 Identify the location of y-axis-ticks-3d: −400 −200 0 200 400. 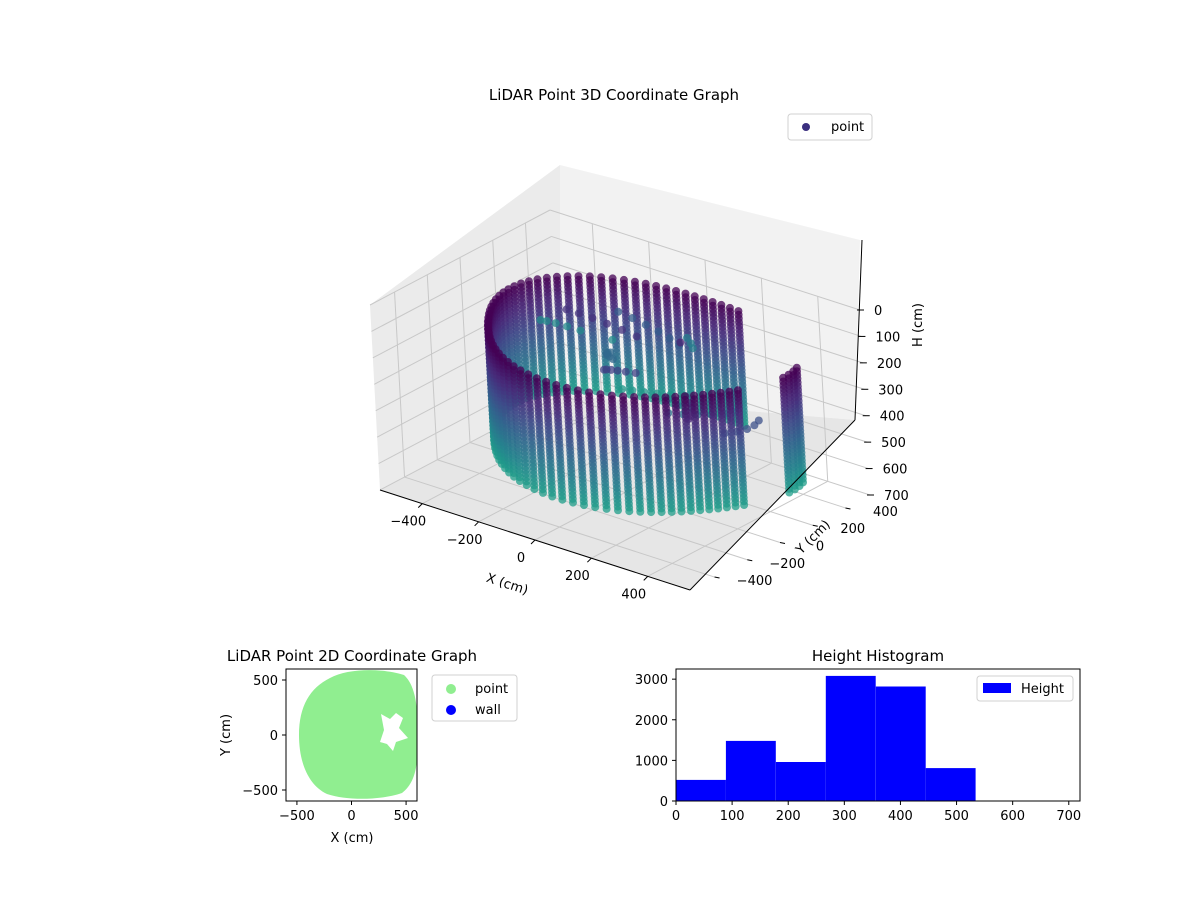
(806, 547).